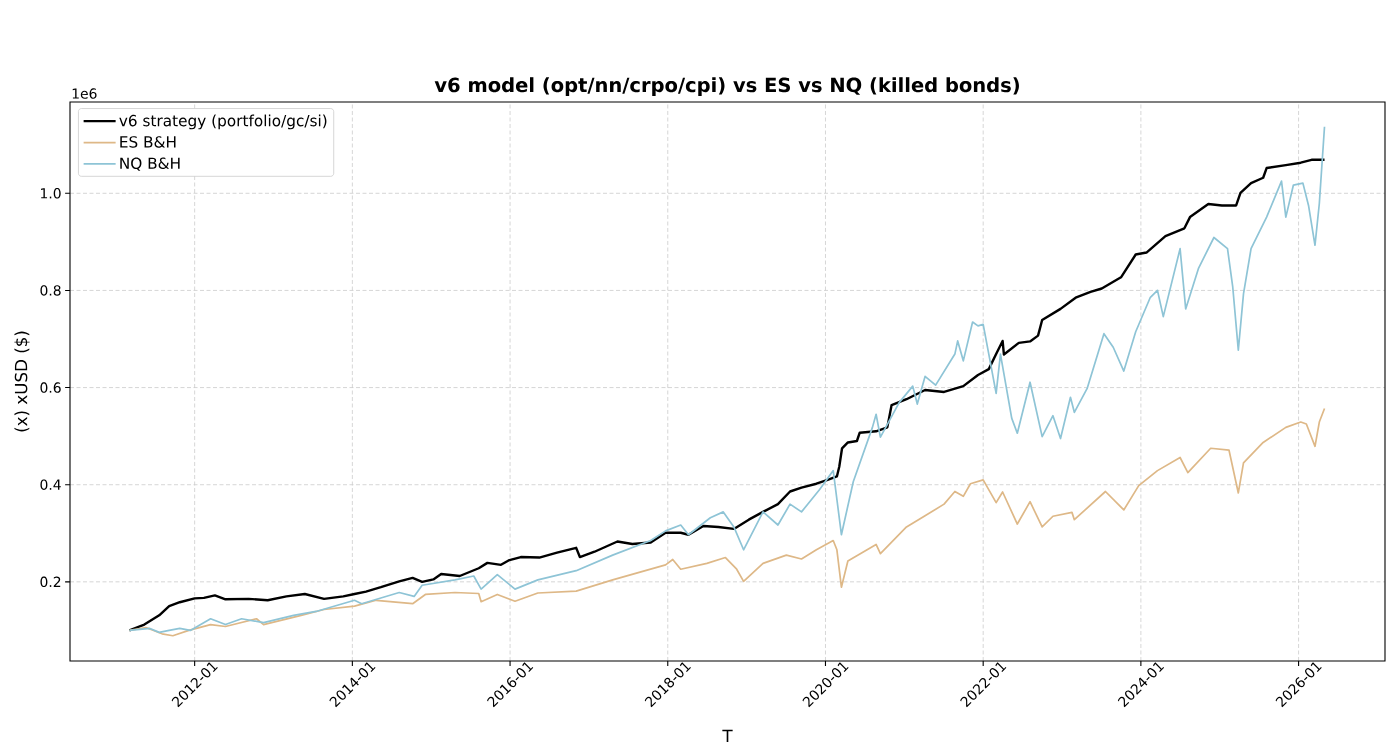 The height and width of the screenshot is (756, 1399). Describe the element at coordinates (150, 164) in the screenshot. I see `legend-label: NQ B&H` at that location.